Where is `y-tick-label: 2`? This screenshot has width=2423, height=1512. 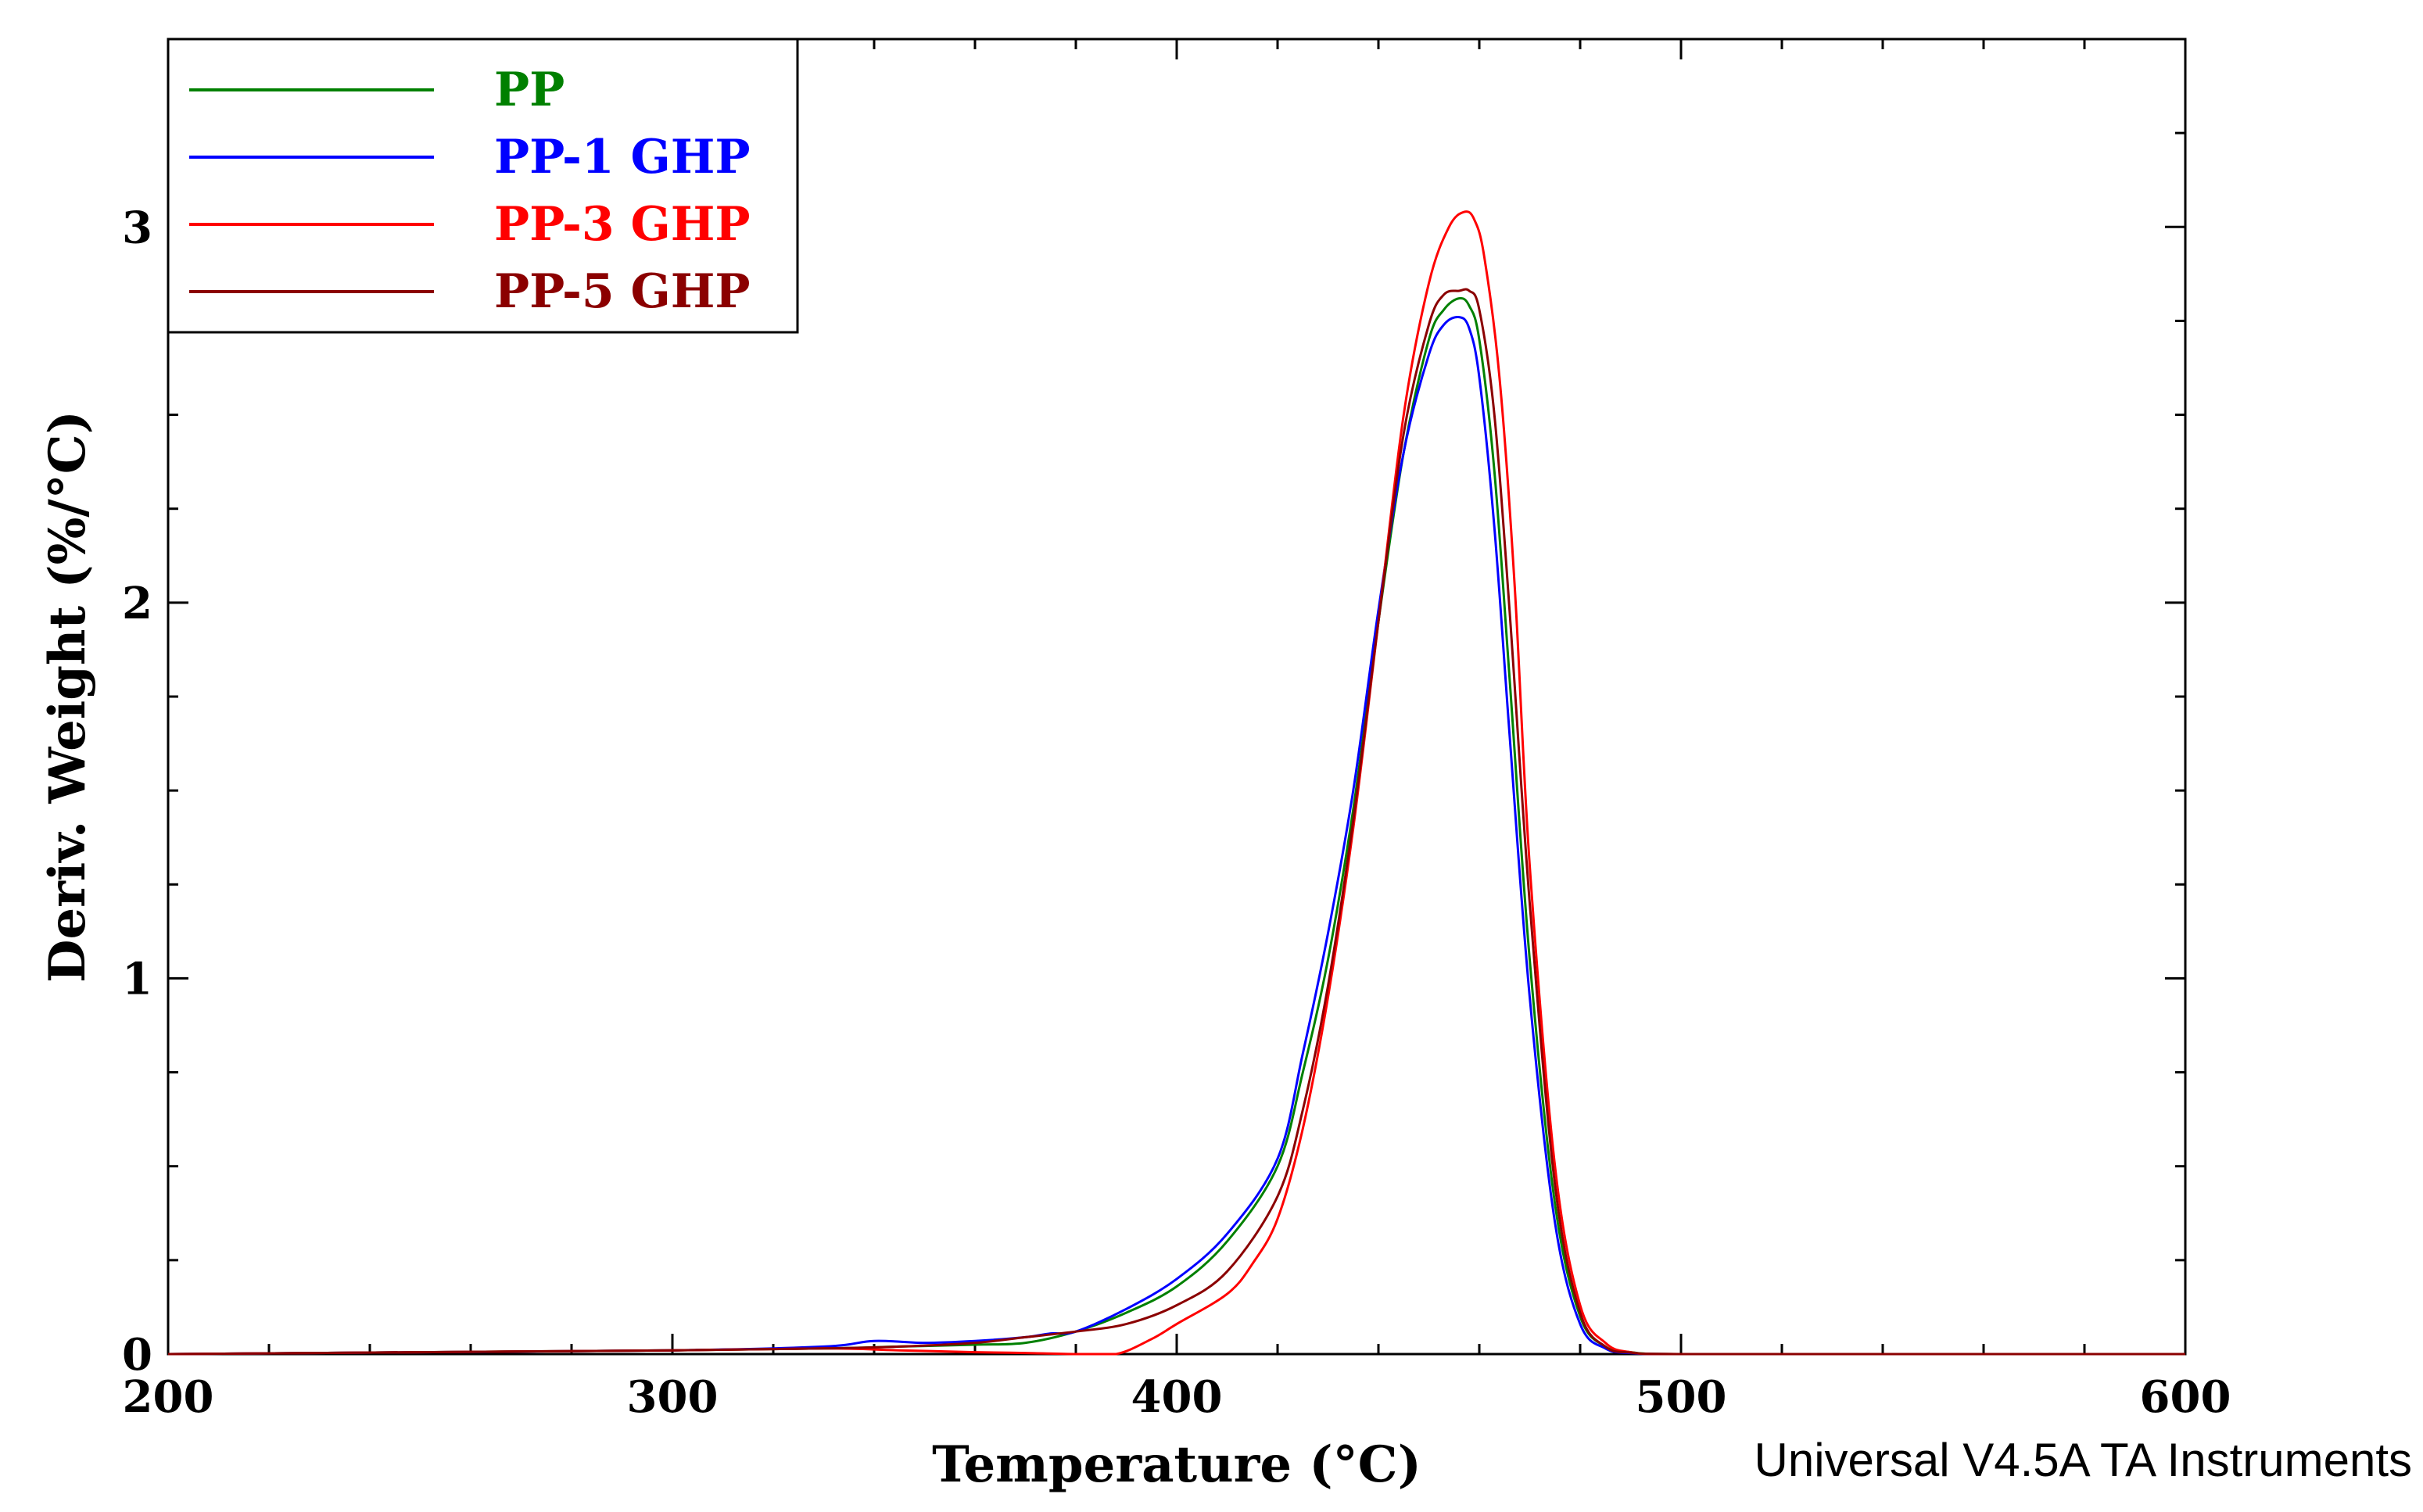 y-tick-label: 2 is located at coordinates (137, 603).